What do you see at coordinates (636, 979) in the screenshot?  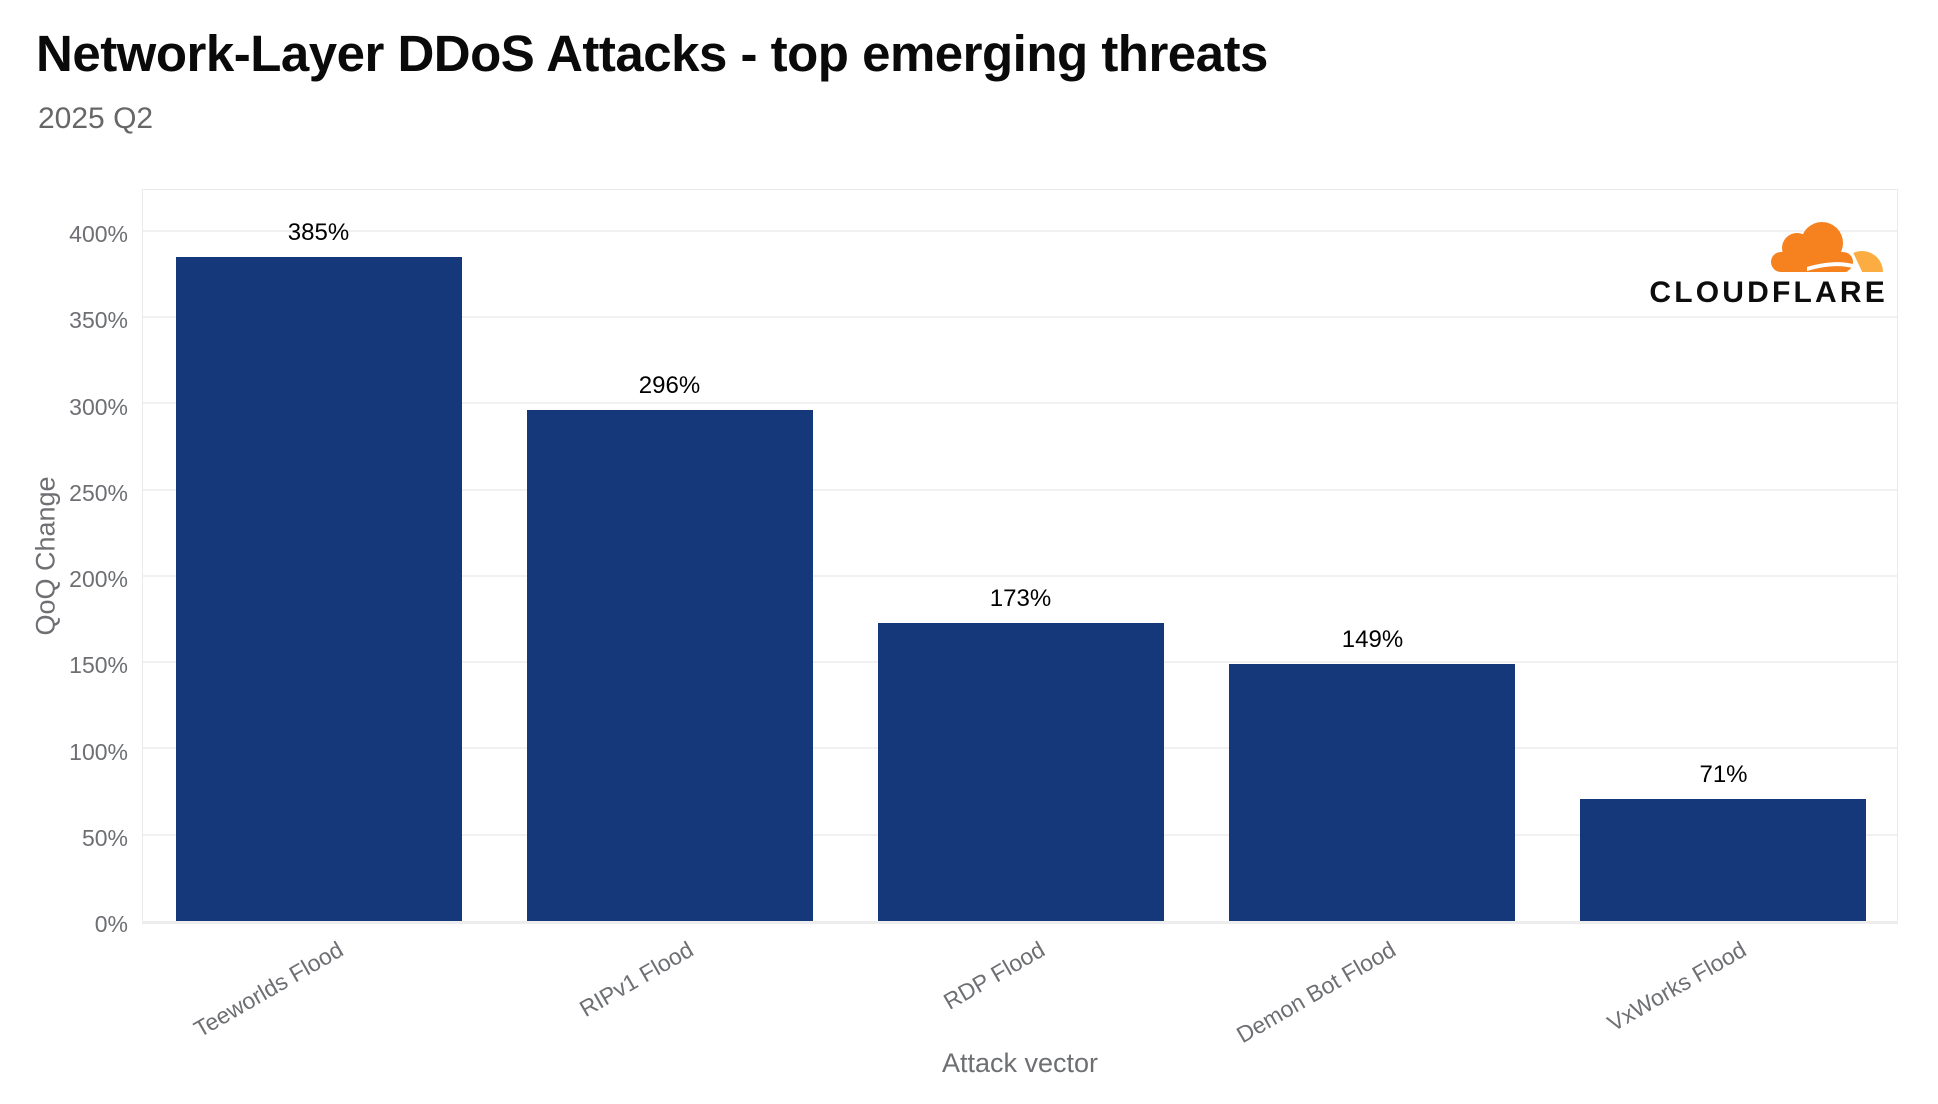 I see `x-tick-label: RIPv1 Flood` at bounding box center [636, 979].